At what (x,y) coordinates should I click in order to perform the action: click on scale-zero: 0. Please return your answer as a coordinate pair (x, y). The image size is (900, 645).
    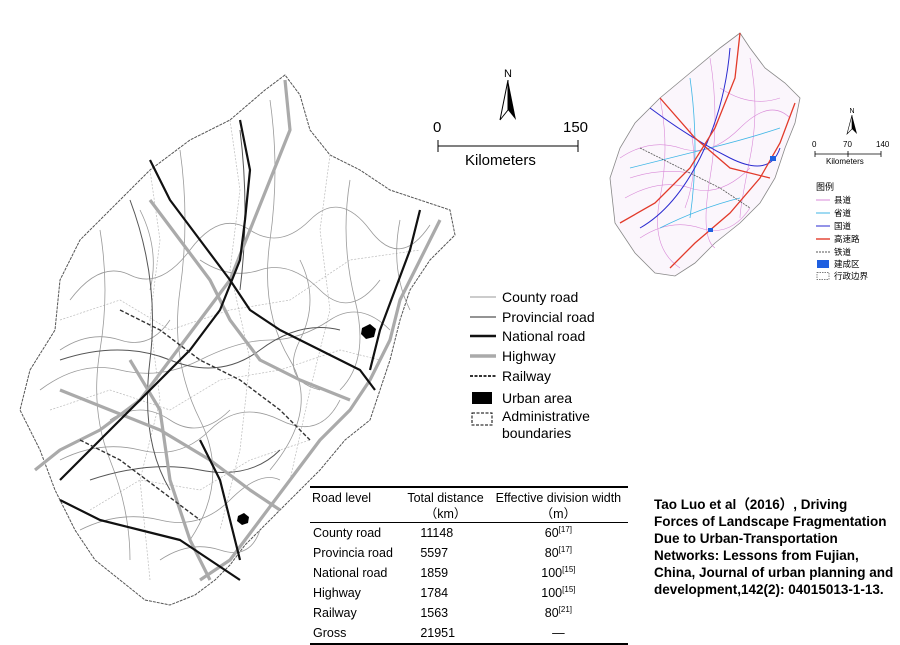
    Looking at the image, I should click on (437, 127).